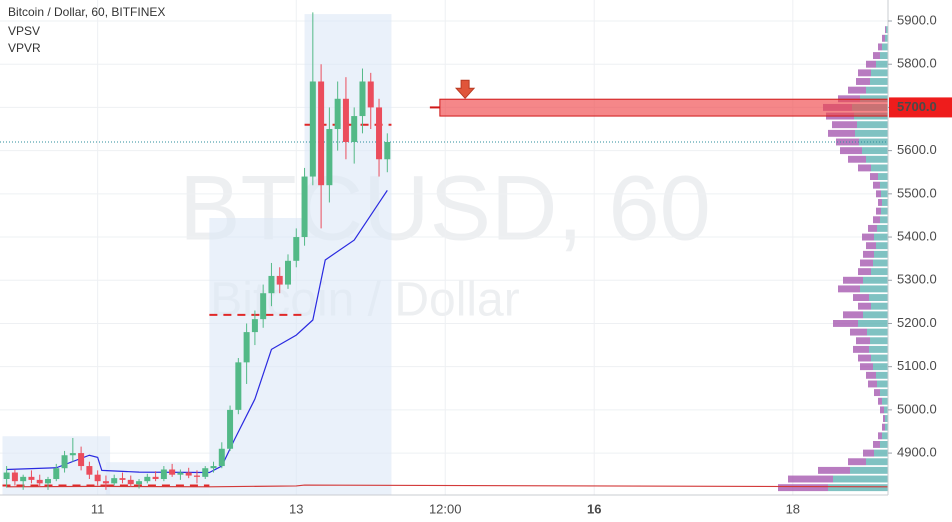  I want to click on y-tick-label: 5200.0, so click(917, 322).